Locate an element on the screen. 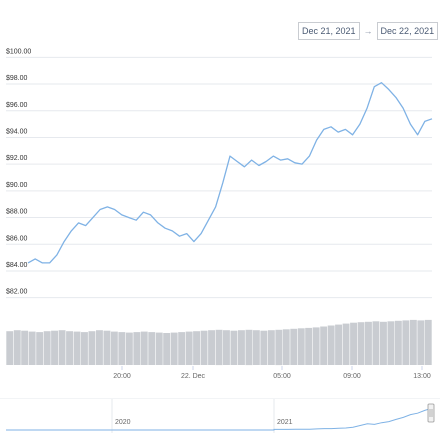 This screenshot has height=440, width=440. navigator-line is located at coordinates (219, 419).